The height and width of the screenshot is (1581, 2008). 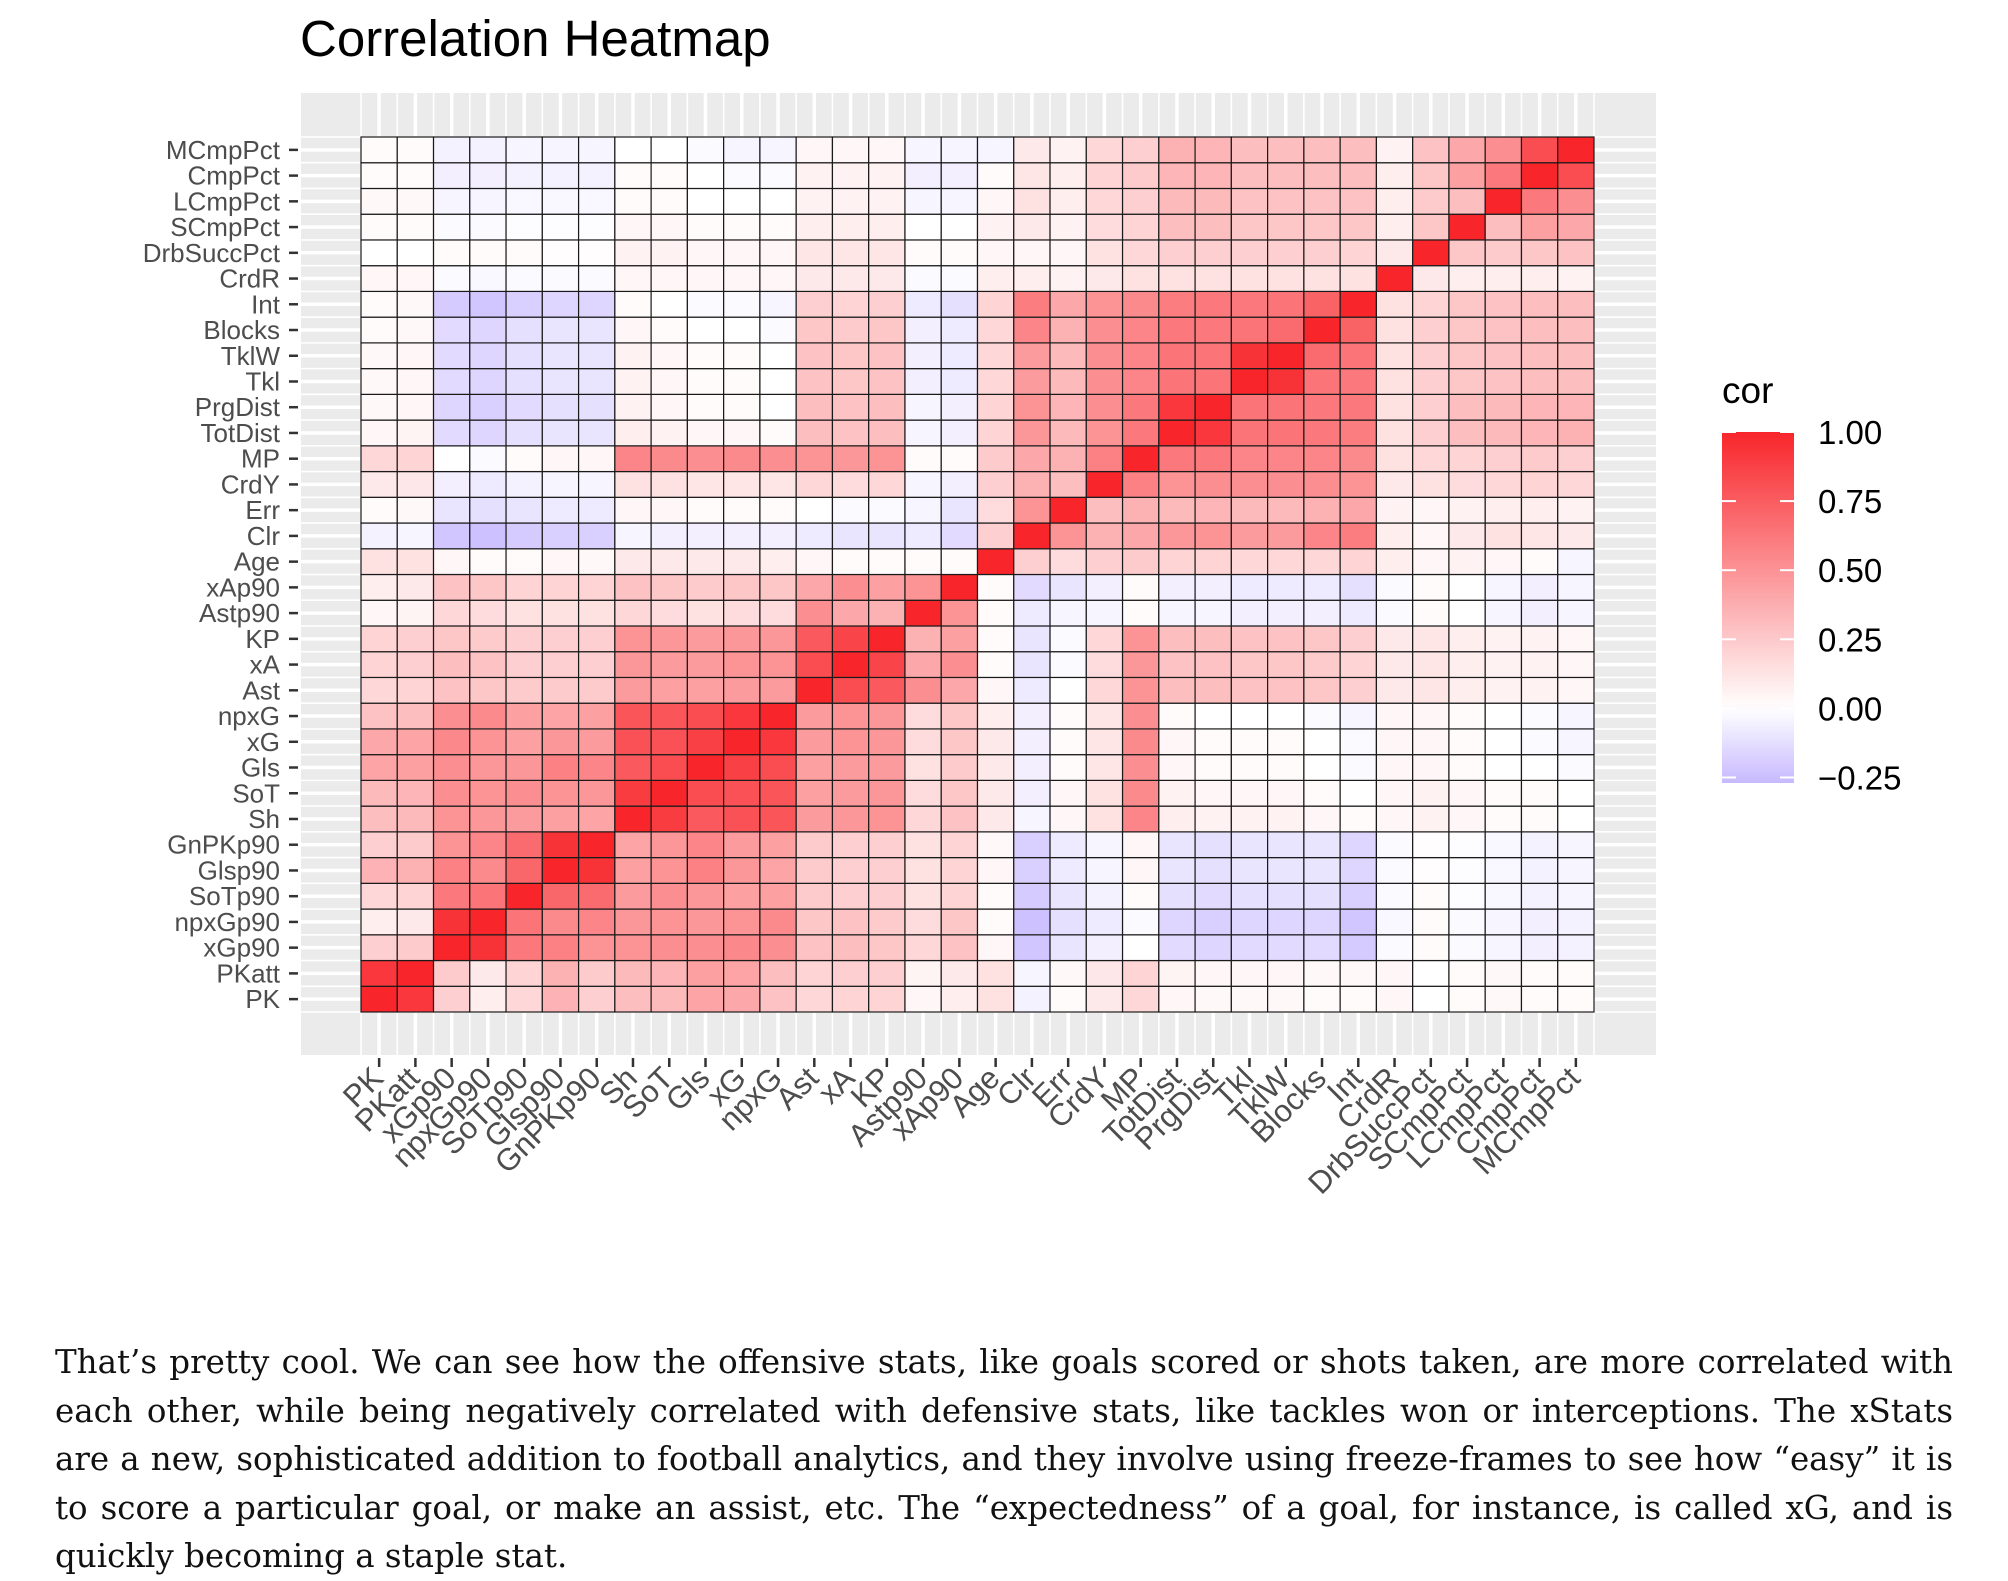 What do you see at coordinates (264, 536) in the screenshot?
I see `y-tick-label-Clr: Clr` at bounding box center [264, 536].